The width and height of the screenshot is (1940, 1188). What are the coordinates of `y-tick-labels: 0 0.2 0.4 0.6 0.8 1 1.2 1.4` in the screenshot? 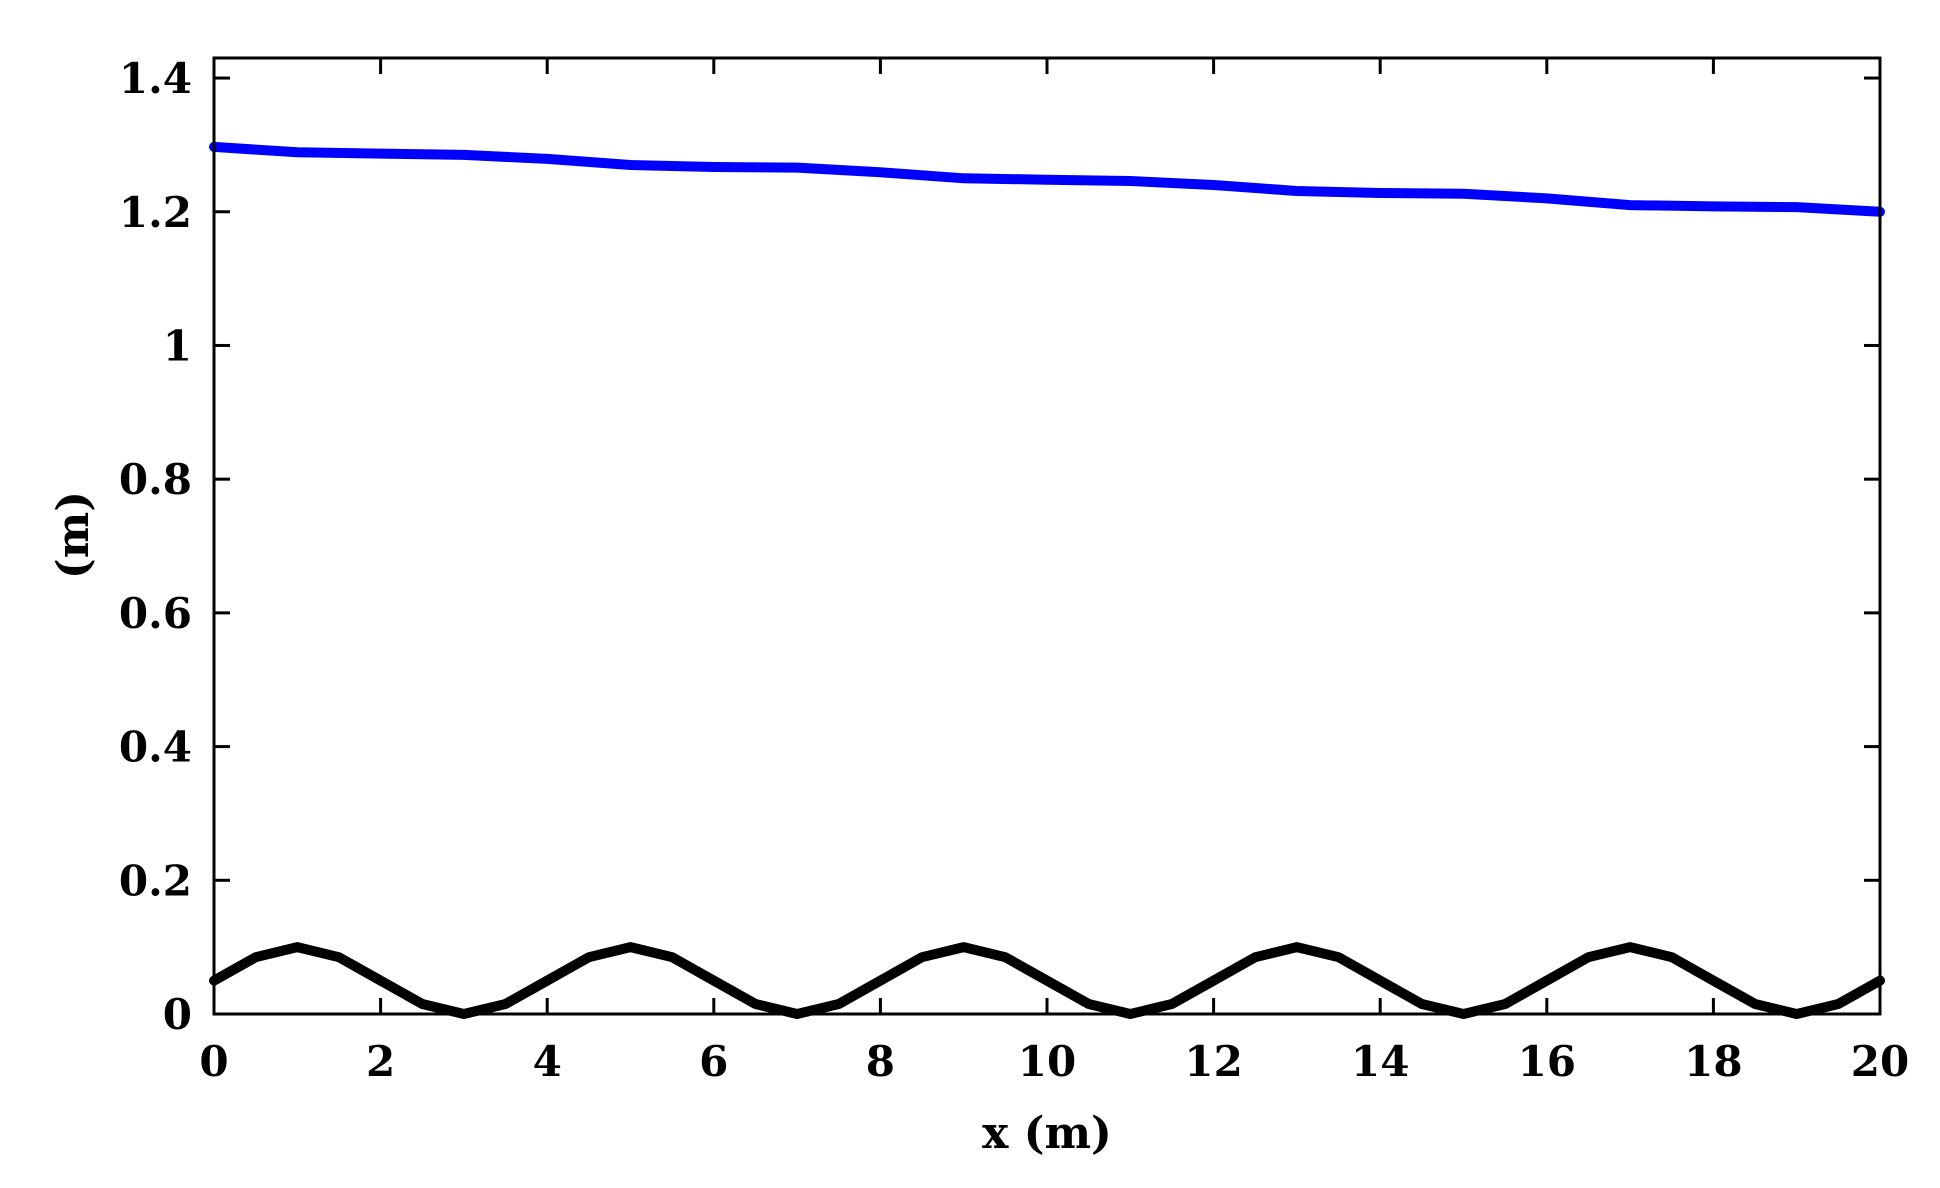 It's located at (155, 546).